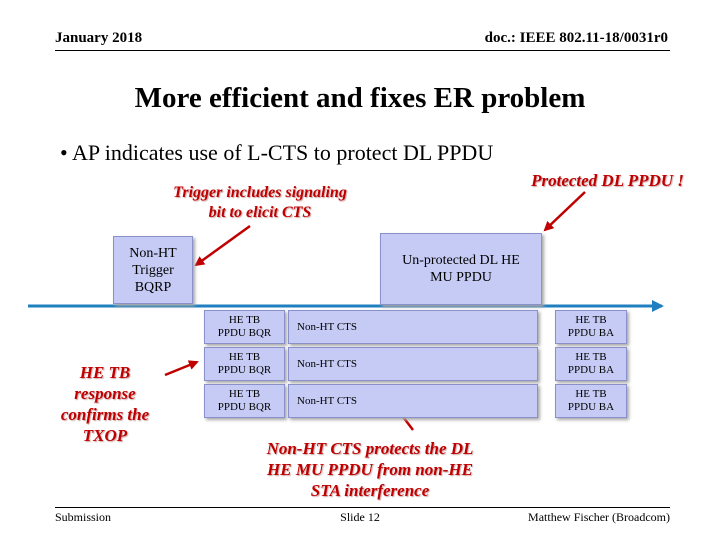 This screenshot has height=540, width=720. Describe the element at coordinates (83, 517) in the screenshot. I see `footer-submission: Submission` at that location.